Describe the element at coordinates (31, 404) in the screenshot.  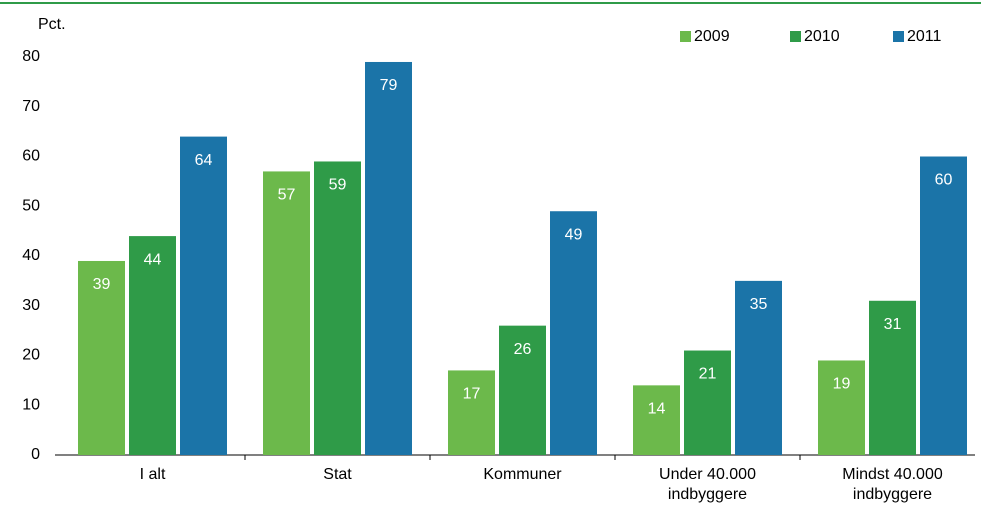
I see `y-tick-label: 10` at that location.